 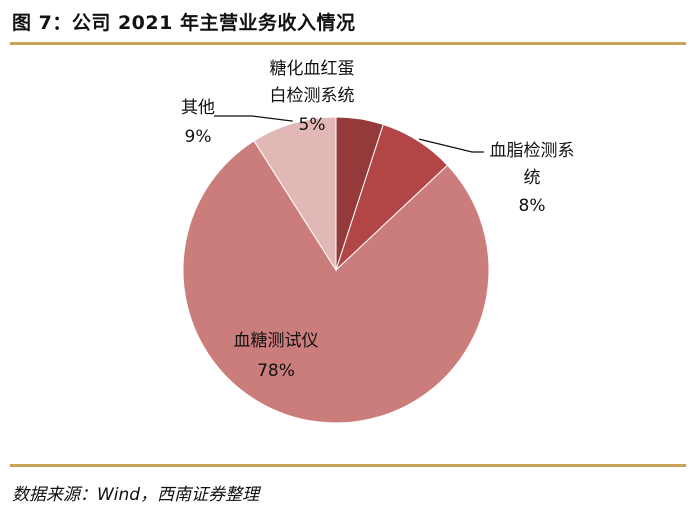 I want to click on slice-label-lipid-line1: 血脂检测系, so click(x=532, y=151).